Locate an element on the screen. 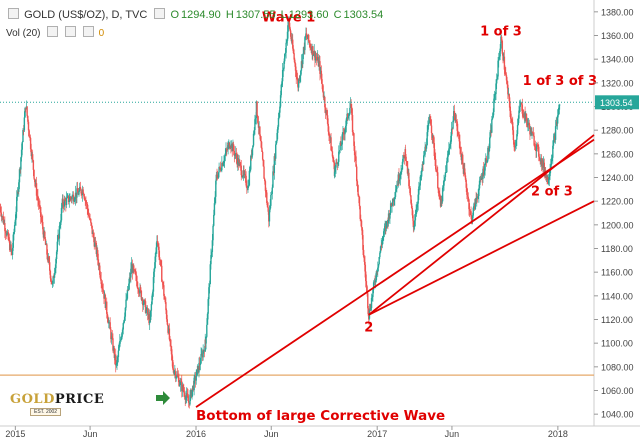 The image size is (640, 440). hide-icon is located at coordinates (71, 31).